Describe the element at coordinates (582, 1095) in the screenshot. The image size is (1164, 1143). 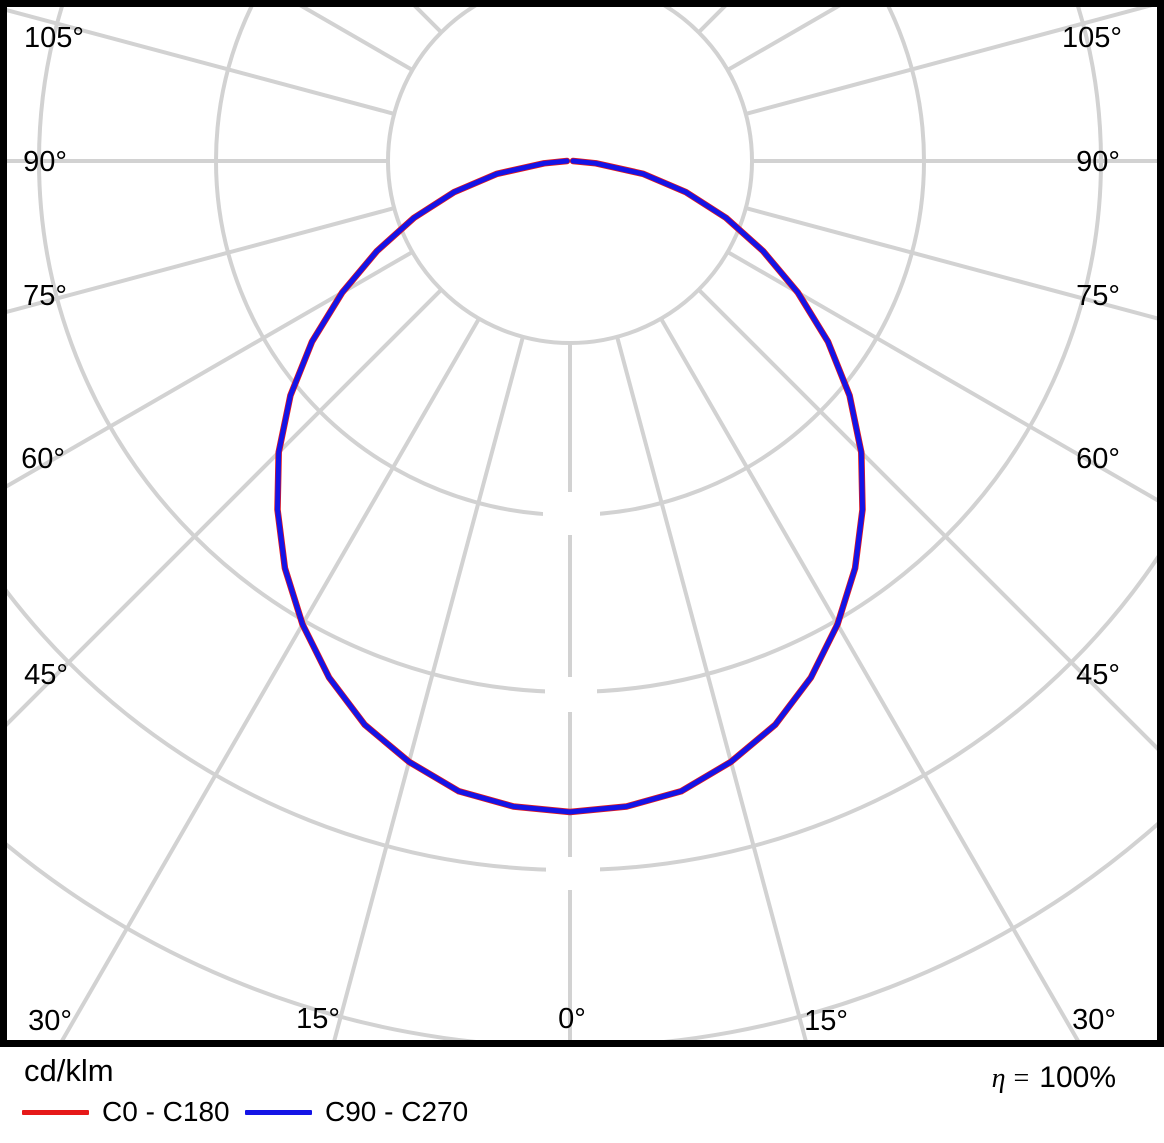
I see `legend: cd/klm η = 100% C0 - C180 C90 - C270` at that location.